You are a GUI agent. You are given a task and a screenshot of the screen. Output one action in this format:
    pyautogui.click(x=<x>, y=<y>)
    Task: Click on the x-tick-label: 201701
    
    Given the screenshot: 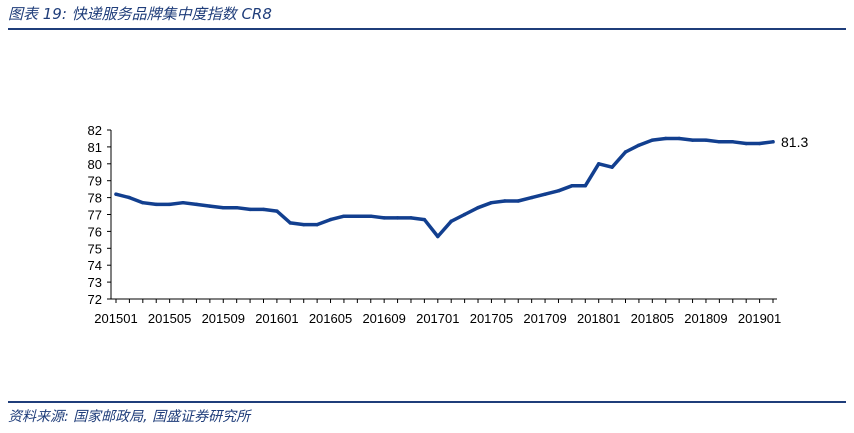 What is the action you would take?
    pyautogui.click(x=437, y=318)
    